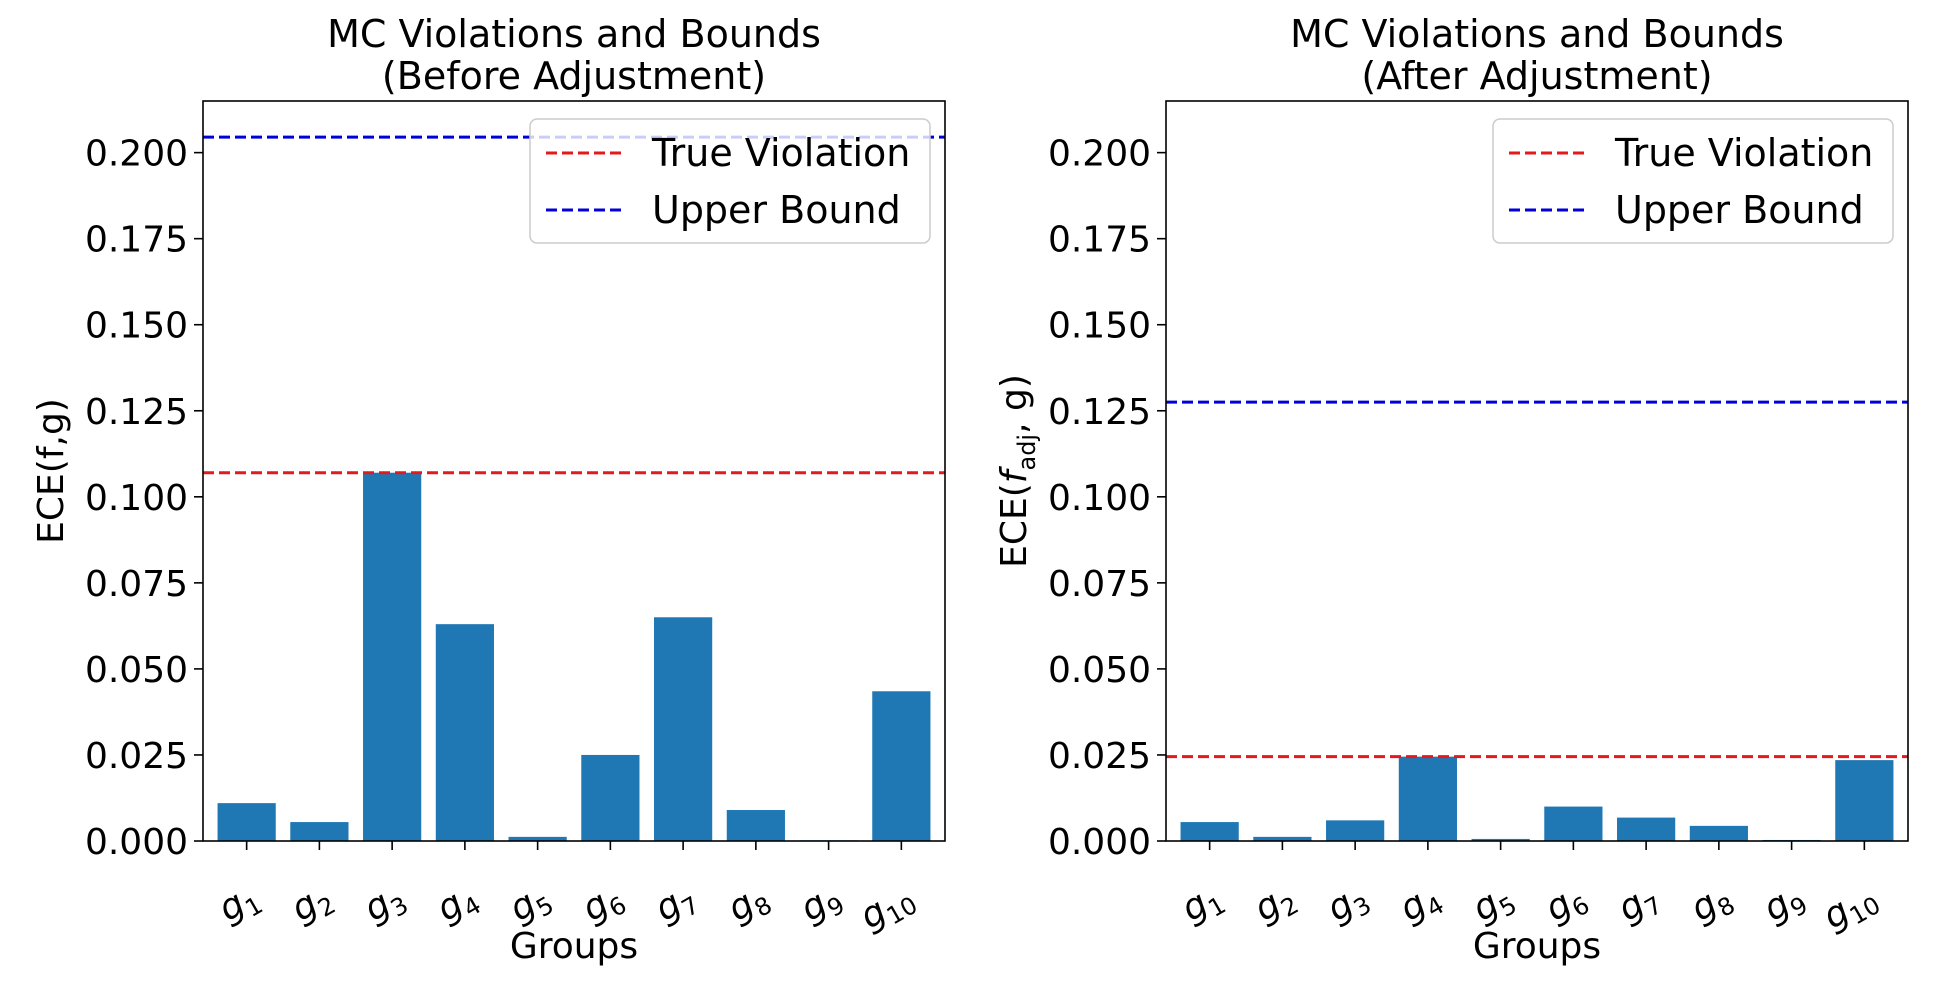  I want to click on legend-right: True Violation Upper Bound, so click(1693, 181).